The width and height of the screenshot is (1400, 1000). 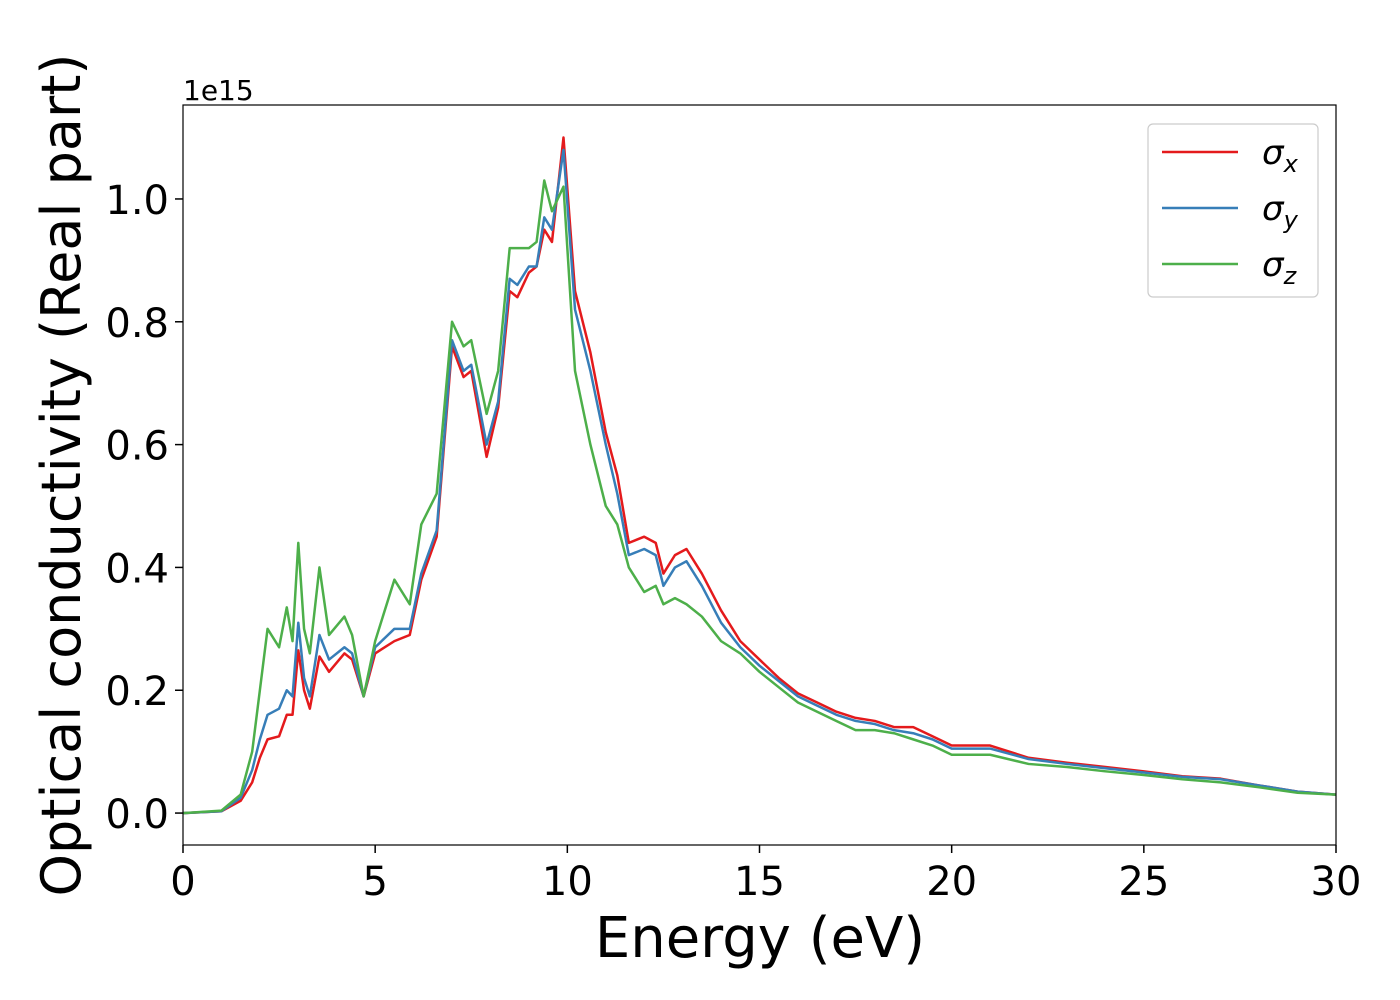 I want to click on legend-label: σy, so click(x=1280, y=211).